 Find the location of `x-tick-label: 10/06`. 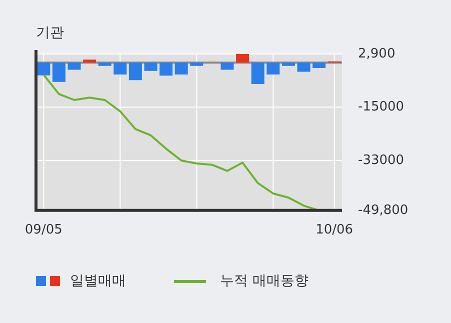

x-tick-label: 10/06 is located at coordinates (335, 230).